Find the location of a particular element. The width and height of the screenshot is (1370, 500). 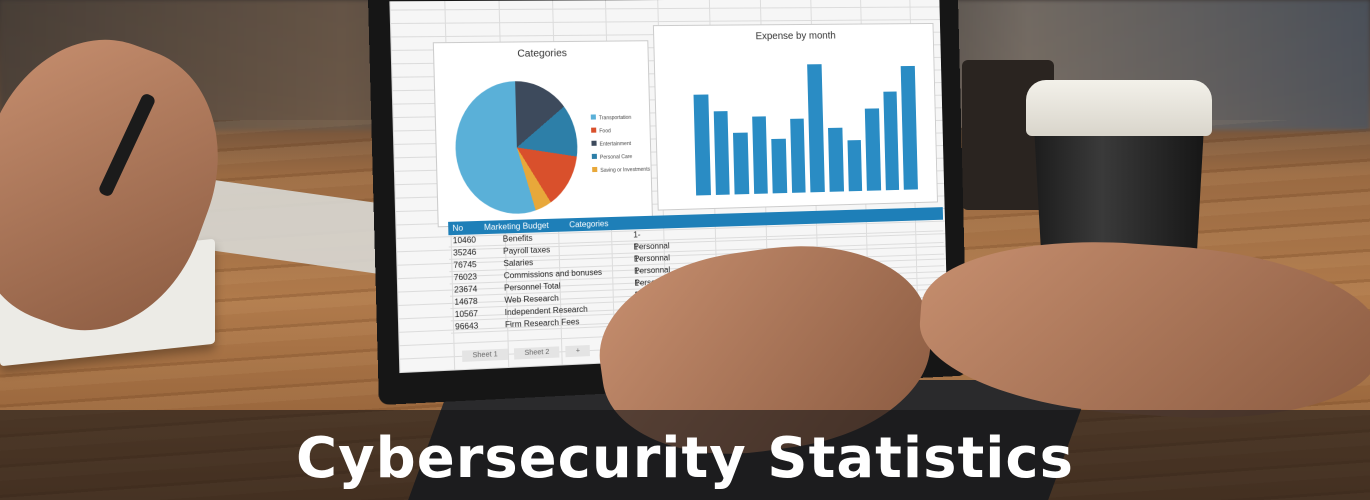

table-cell: 23674 is located at coordinates (465, 289).